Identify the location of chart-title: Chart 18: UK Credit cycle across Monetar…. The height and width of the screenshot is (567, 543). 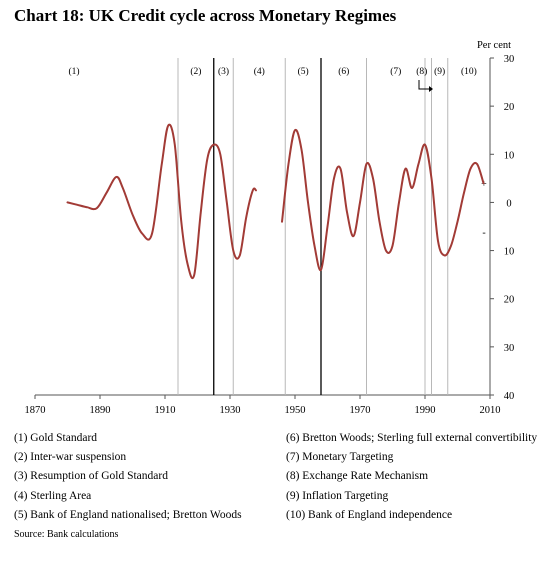
(205, 15).